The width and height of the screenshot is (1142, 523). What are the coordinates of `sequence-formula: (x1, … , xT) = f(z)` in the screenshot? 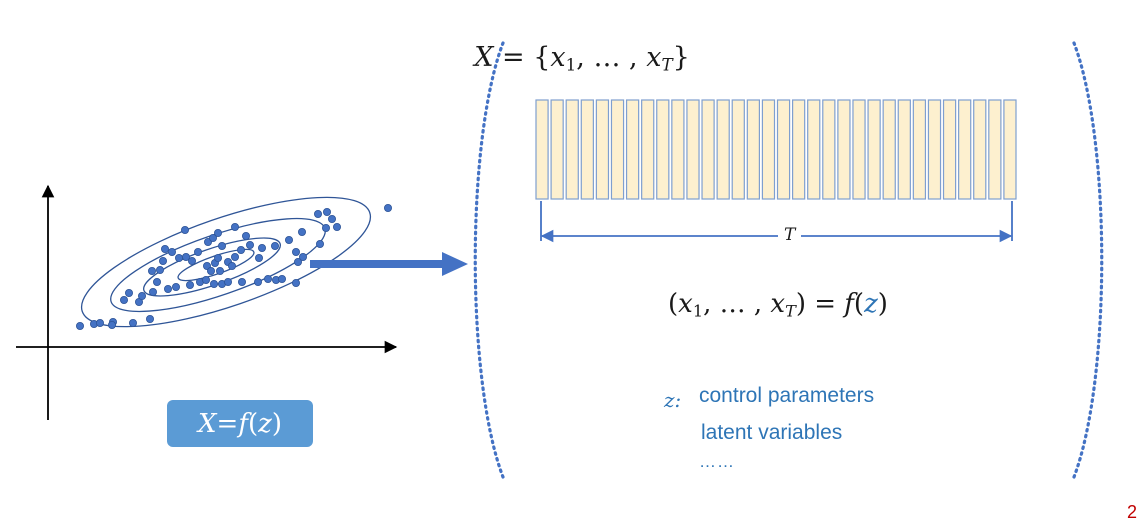 It's located at (778, 305).